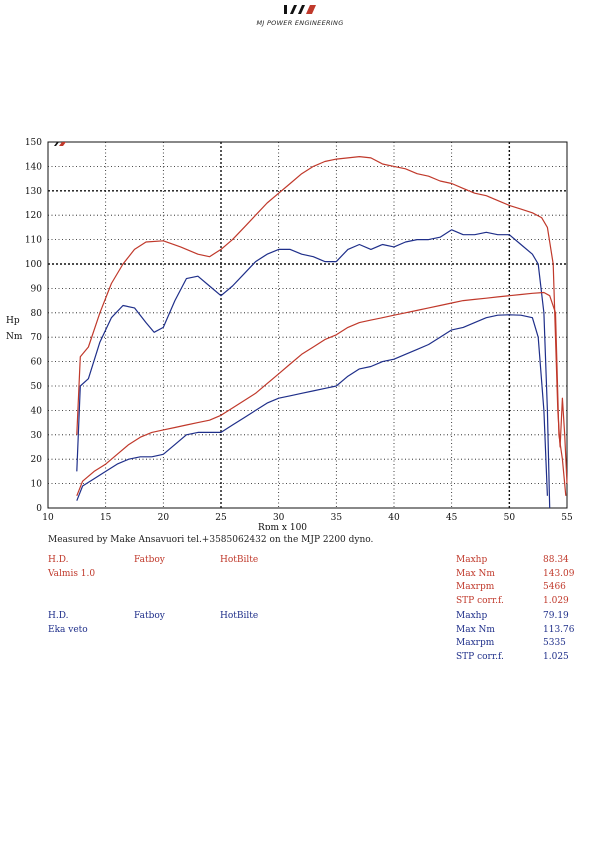  Describe the element at coordinates (480, 637) in the screenshot. I see `run2-stat-labels: Maxhp Max Nm Maxrpm STP corr.f.` at that location.